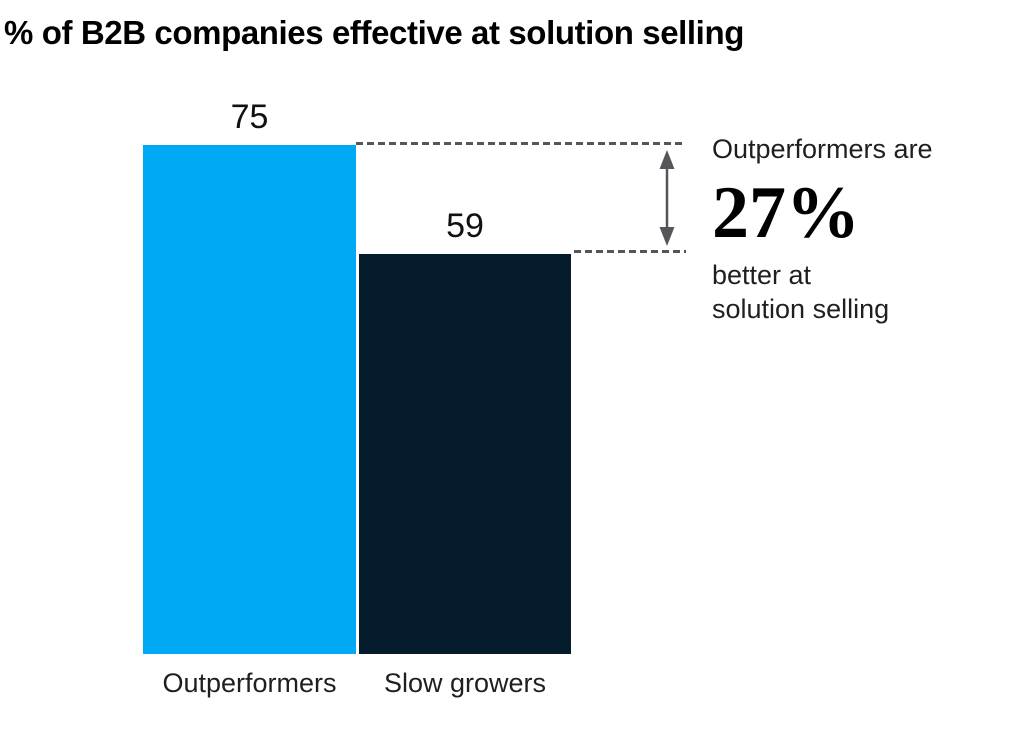  Describe the element at coordinates (801, 309) in the screenshot. I see `annotation-line3: solution selling` at that location.